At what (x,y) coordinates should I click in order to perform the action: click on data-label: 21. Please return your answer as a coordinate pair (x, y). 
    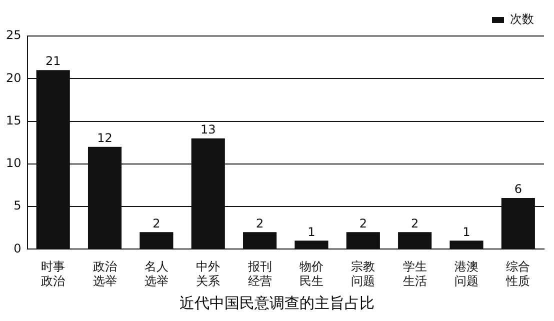
    Looking at the image, I should click on (53, 61).